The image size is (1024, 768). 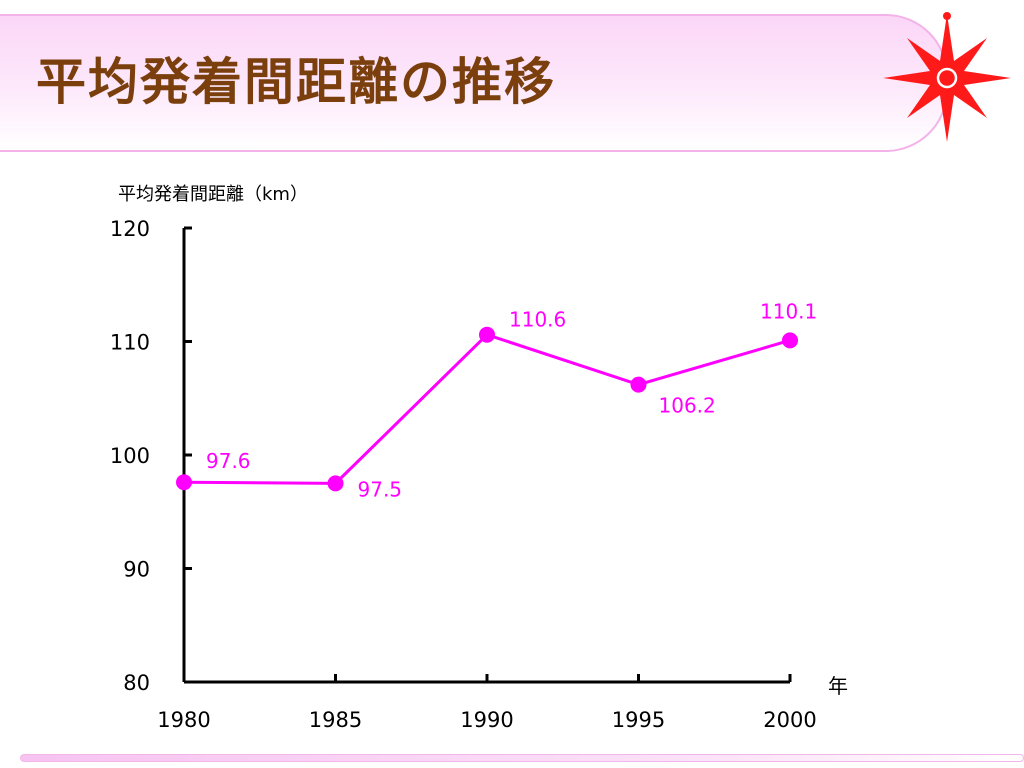 What do you see at coordinates (380, 489) in the screenshot?
I see `data-label: 97.5` at bounding box center [380, 489].